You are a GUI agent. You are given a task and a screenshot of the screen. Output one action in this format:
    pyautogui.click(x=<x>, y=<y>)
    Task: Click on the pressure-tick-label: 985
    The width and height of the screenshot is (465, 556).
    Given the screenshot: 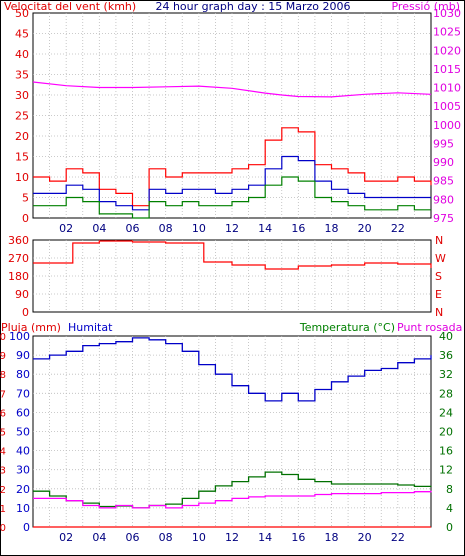 What is the action you would take?
    pyautogui.click(x=443, y=181)
    